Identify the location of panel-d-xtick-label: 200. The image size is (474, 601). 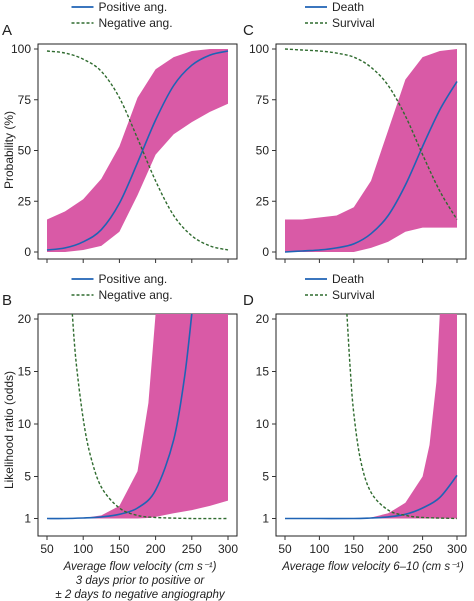
(388, 549).